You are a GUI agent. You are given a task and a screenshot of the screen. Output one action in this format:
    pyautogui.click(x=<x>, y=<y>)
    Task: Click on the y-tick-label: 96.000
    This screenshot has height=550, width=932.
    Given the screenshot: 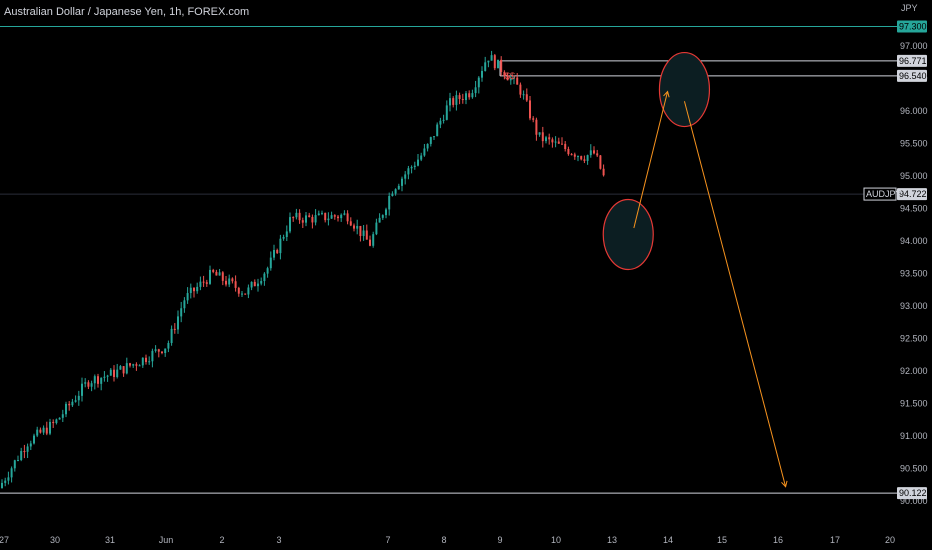 What is the action you would take?
    pyautogui.click(x=914, y=111)
    